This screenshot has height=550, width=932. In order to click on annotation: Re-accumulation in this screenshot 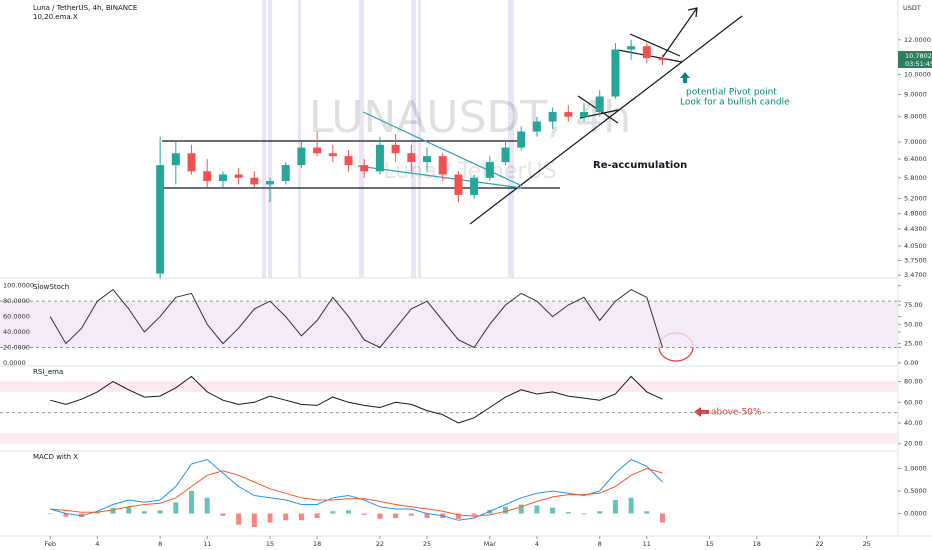, I will do `click(640, 165)`.